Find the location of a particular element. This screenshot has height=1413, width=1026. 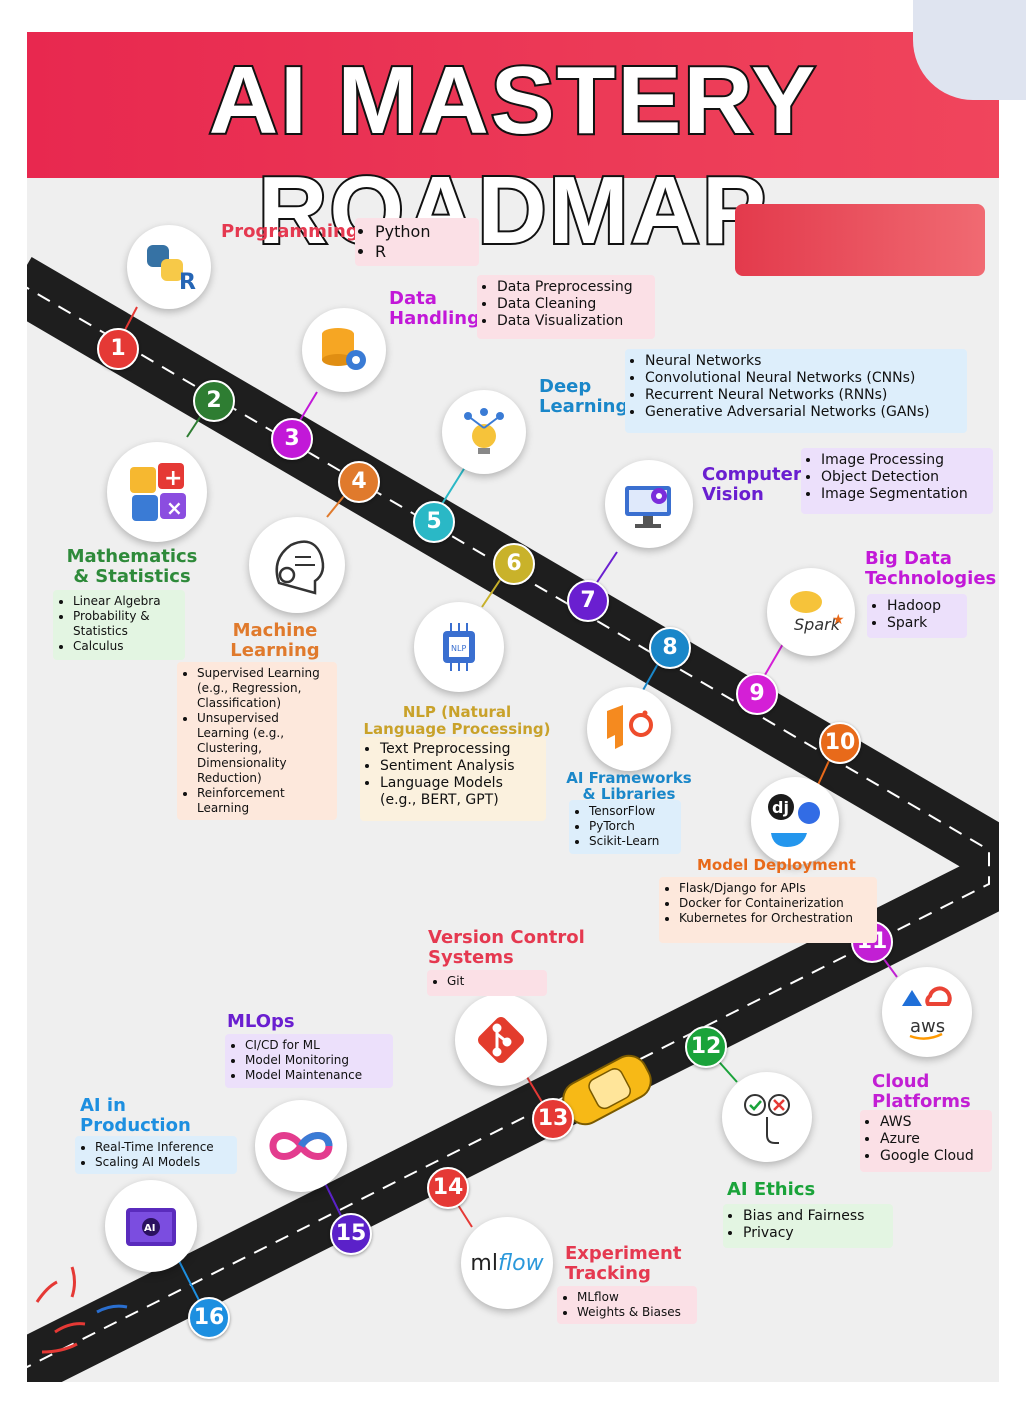

svg-text: dj is located at coordinates (780, 807).